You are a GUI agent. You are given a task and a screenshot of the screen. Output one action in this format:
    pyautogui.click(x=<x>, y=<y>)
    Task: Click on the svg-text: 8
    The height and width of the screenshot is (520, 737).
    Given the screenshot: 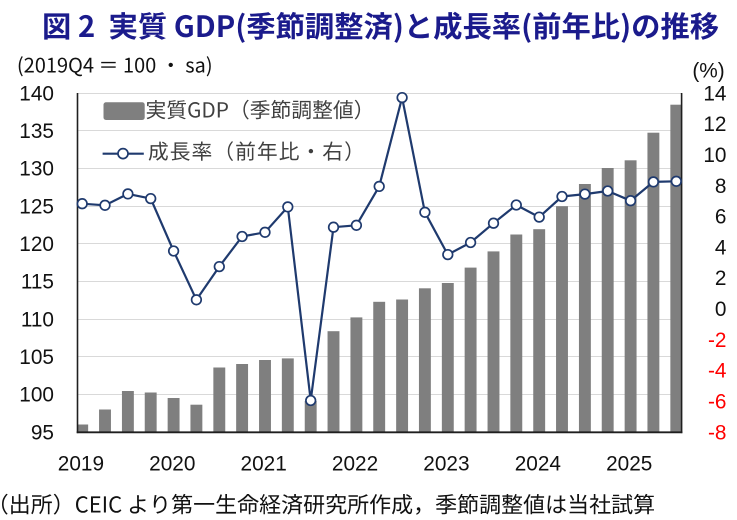 What is the action you would take?
    pyautogui.click(x=721, y=186)
    